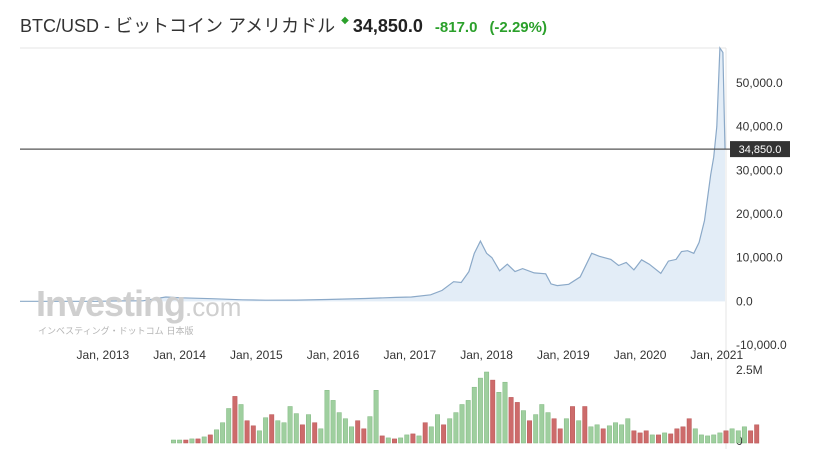 The height and width of the screenshot is (449, 824). What do you see at coordinates (486, 355) in the screenshot?
I see `x-tick-label: Jan, 2018` at bounding box center [486, 355].